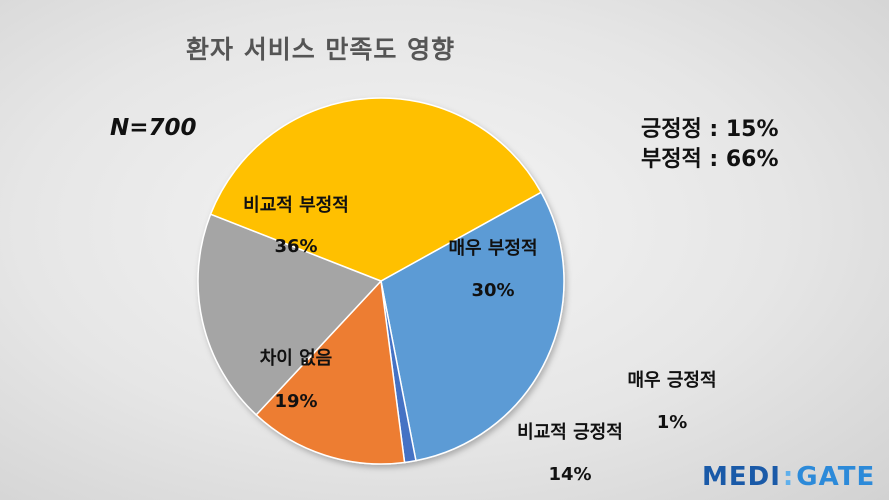  What do you see at coordinates (710, 159) in the screenshot?
I see `summary-negative: 부정적 : 66%` at bounding box center [710, 159].